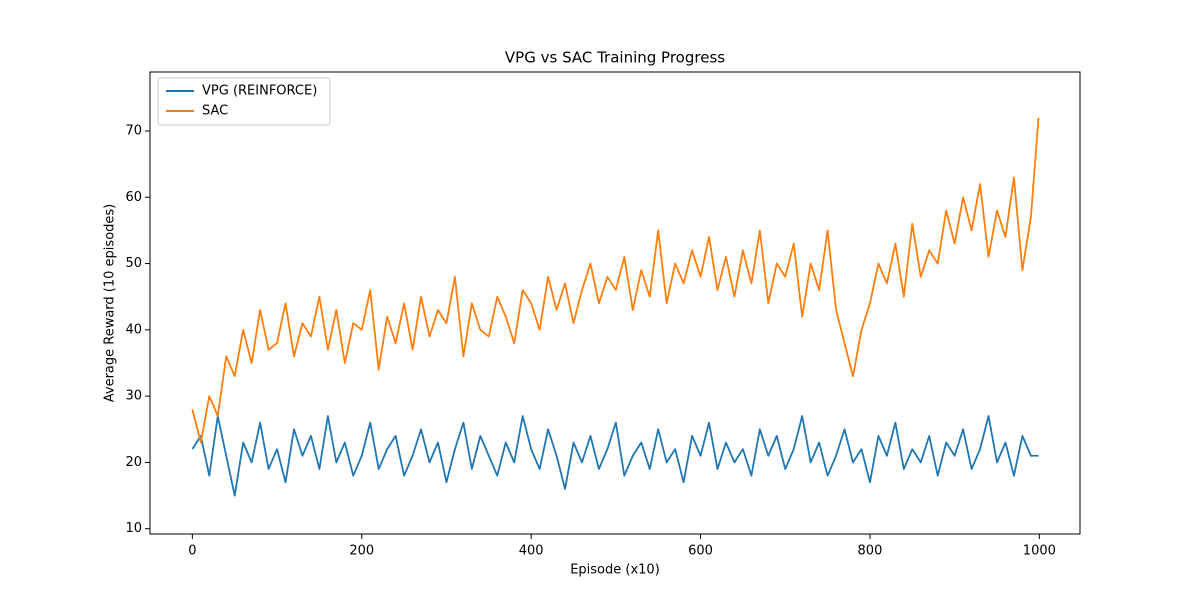 The image size is (1200, 600). What do you see at coordinates (615, 570) in the screenshot?
I see `x-axis-label: Episode (x10)` at bounding box center [615, 570].